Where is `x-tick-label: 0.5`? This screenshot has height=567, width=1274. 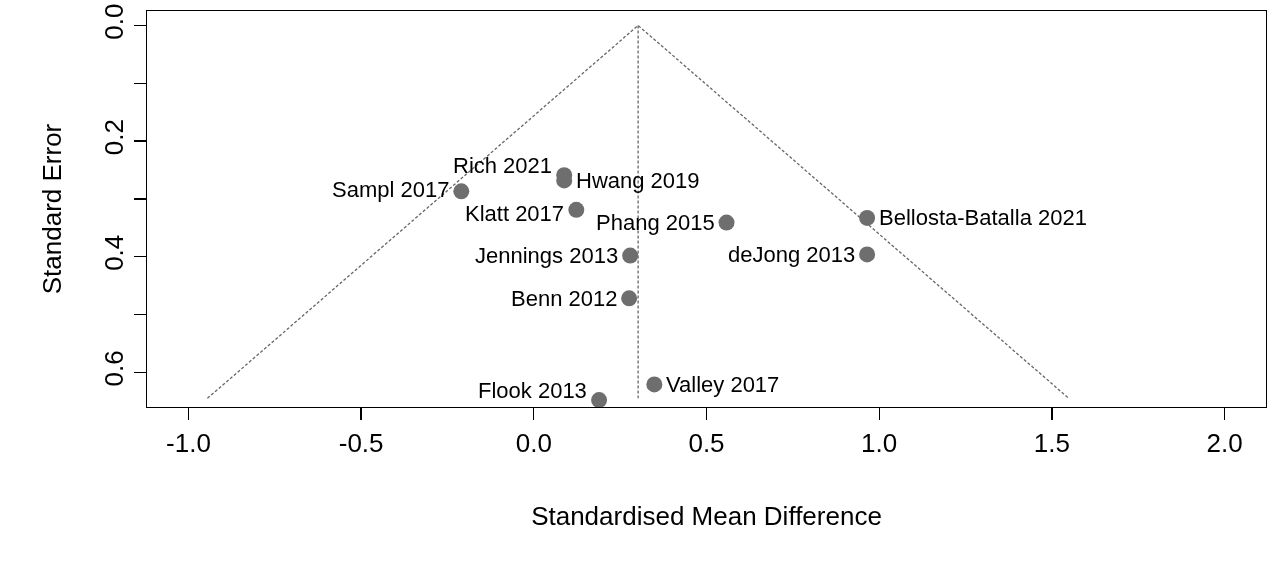
x-tick-label: 0.5 is located at coordinates (706, 442).